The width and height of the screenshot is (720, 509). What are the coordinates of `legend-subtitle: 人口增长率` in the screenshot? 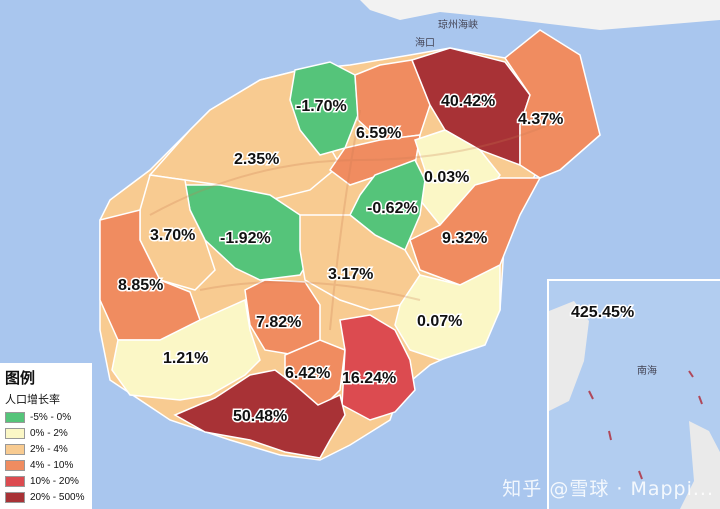 It's located at (32, 399).